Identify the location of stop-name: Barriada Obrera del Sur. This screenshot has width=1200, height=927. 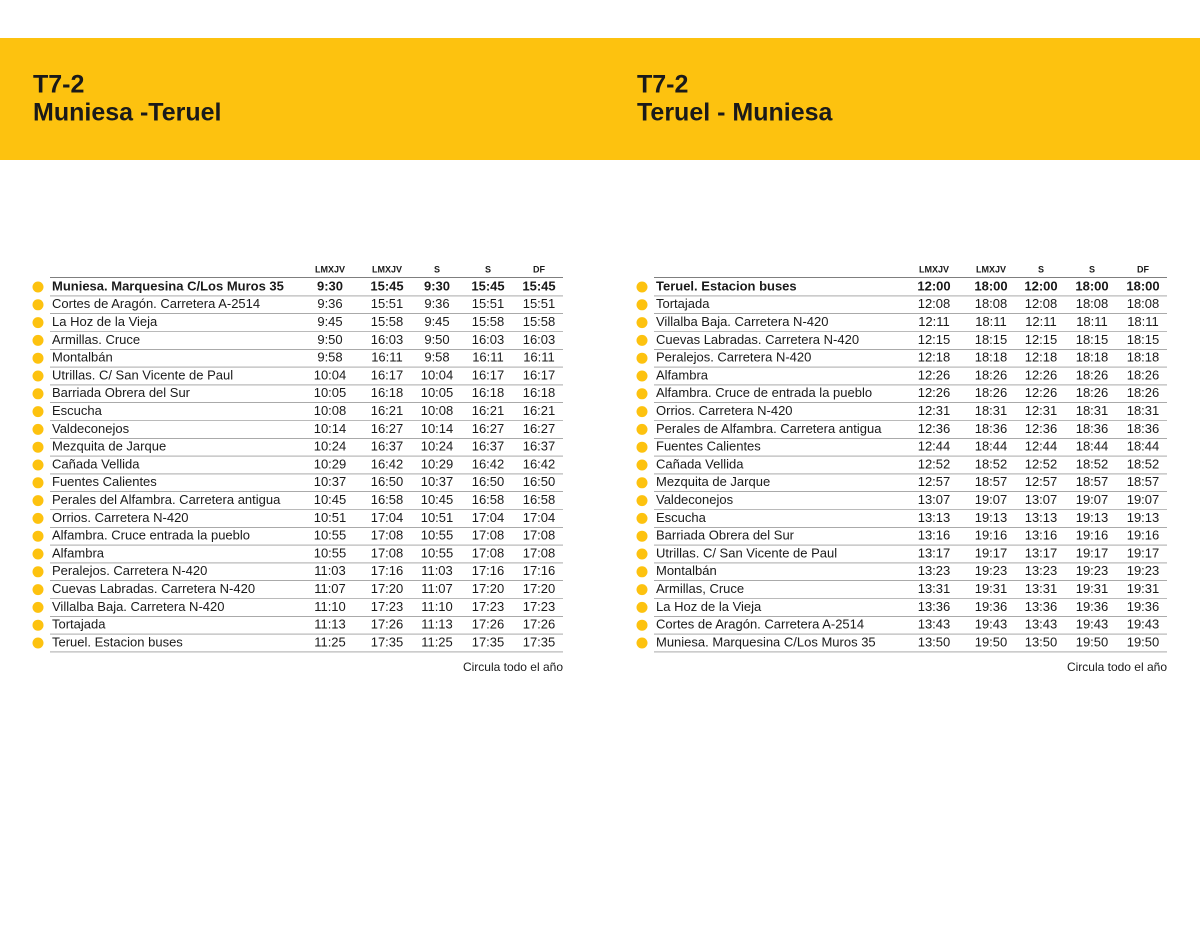
(121, 392).